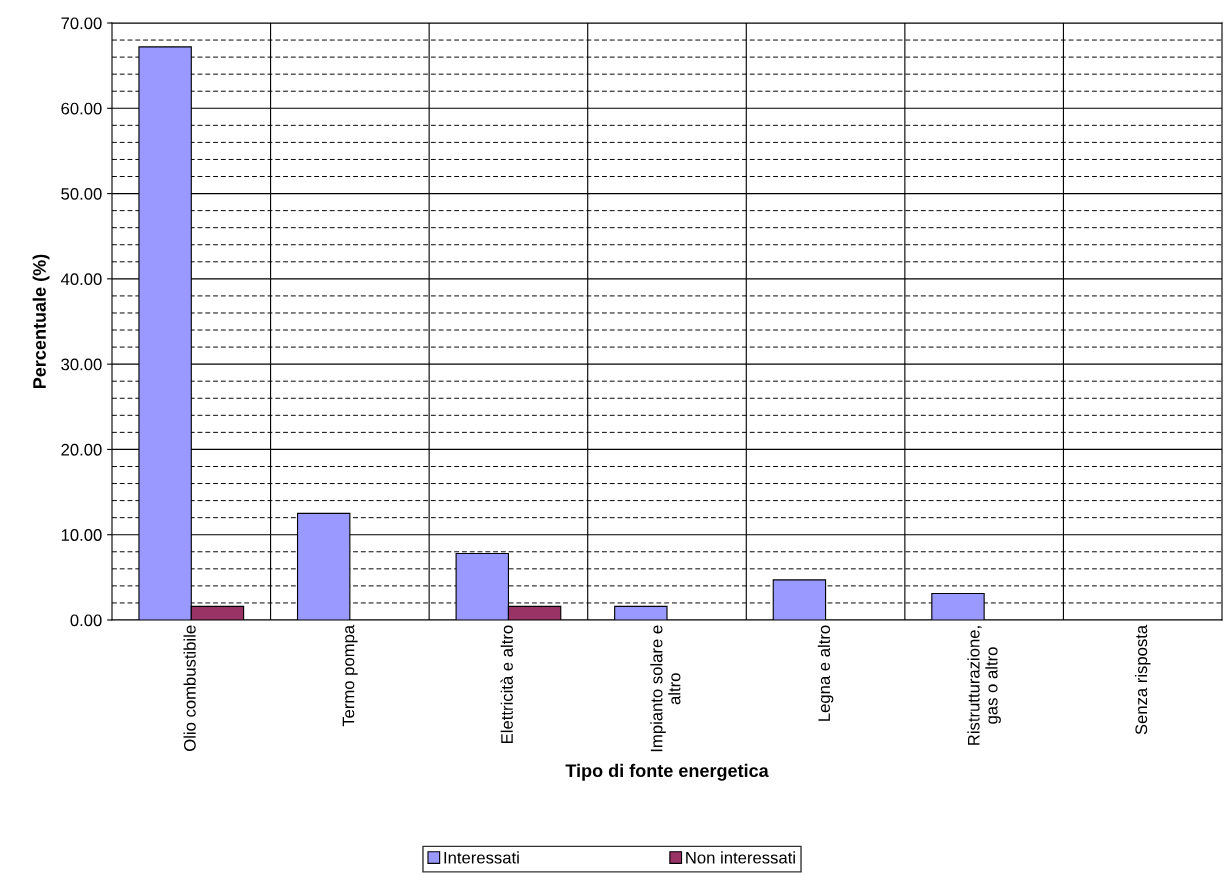  What do you see at coordinates (1142, 679) in the screenshot?
I see `x-tick-label: Senza risposta` at bounding box center [1142, 679].